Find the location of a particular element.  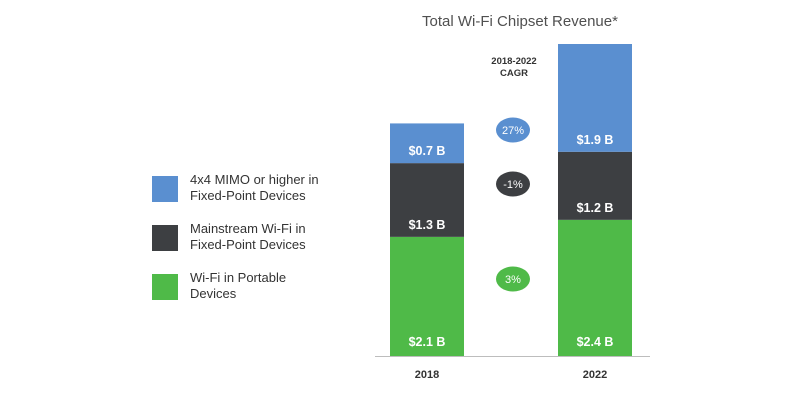

data-label-2022-series-2: $1.9 B is located at coordinates (595, 140).